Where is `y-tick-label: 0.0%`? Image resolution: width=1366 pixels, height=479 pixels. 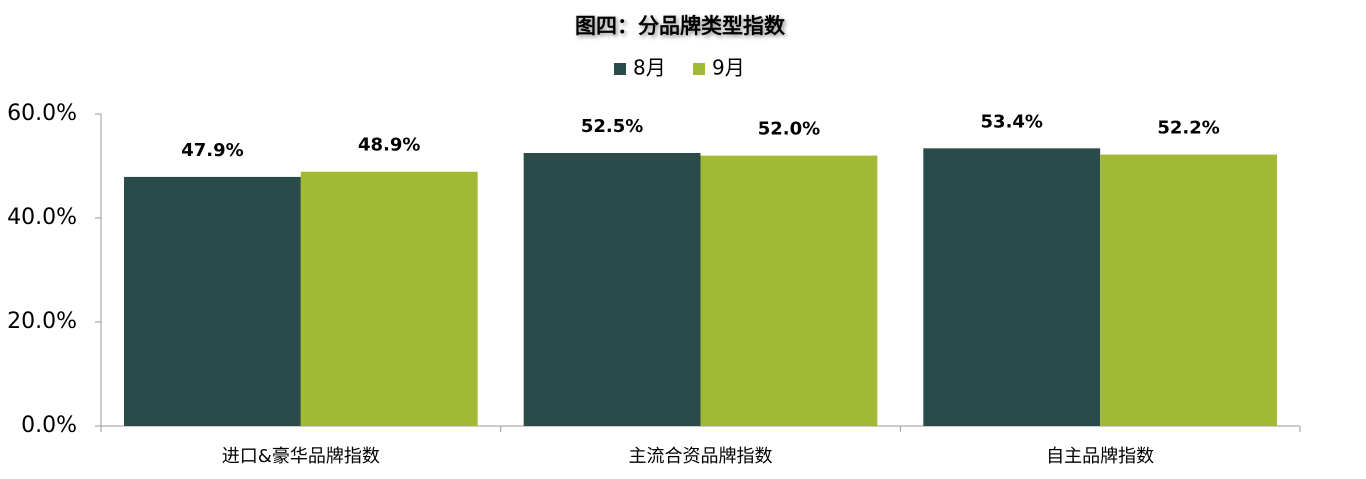
y-tick-label: 0.0% is located at coordinates (49, 425).